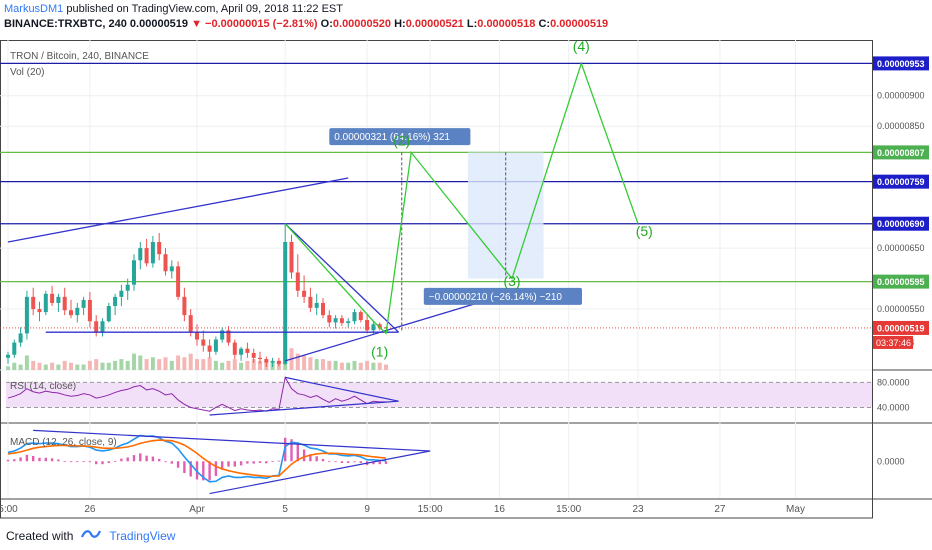  Describe the element at coordinates (320, 472) in the screenshot. I see `macd-trend-line` at that location.